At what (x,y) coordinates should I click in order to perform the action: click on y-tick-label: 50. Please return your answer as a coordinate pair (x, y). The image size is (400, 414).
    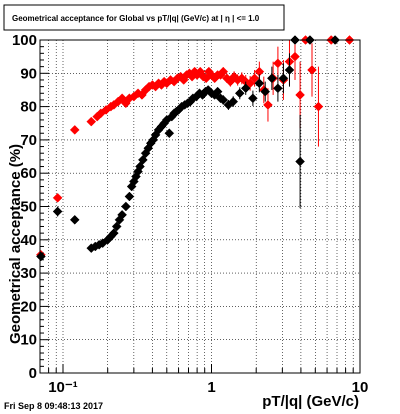
    Looking at the image, I should click on (28, 207).